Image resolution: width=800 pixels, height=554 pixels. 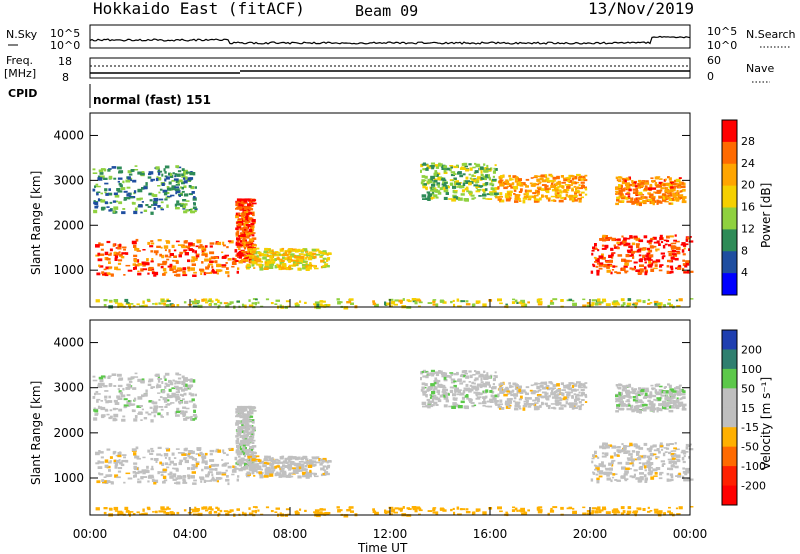 I want to click on velocity-colorbar-swatch, so click(x=729, y=495).